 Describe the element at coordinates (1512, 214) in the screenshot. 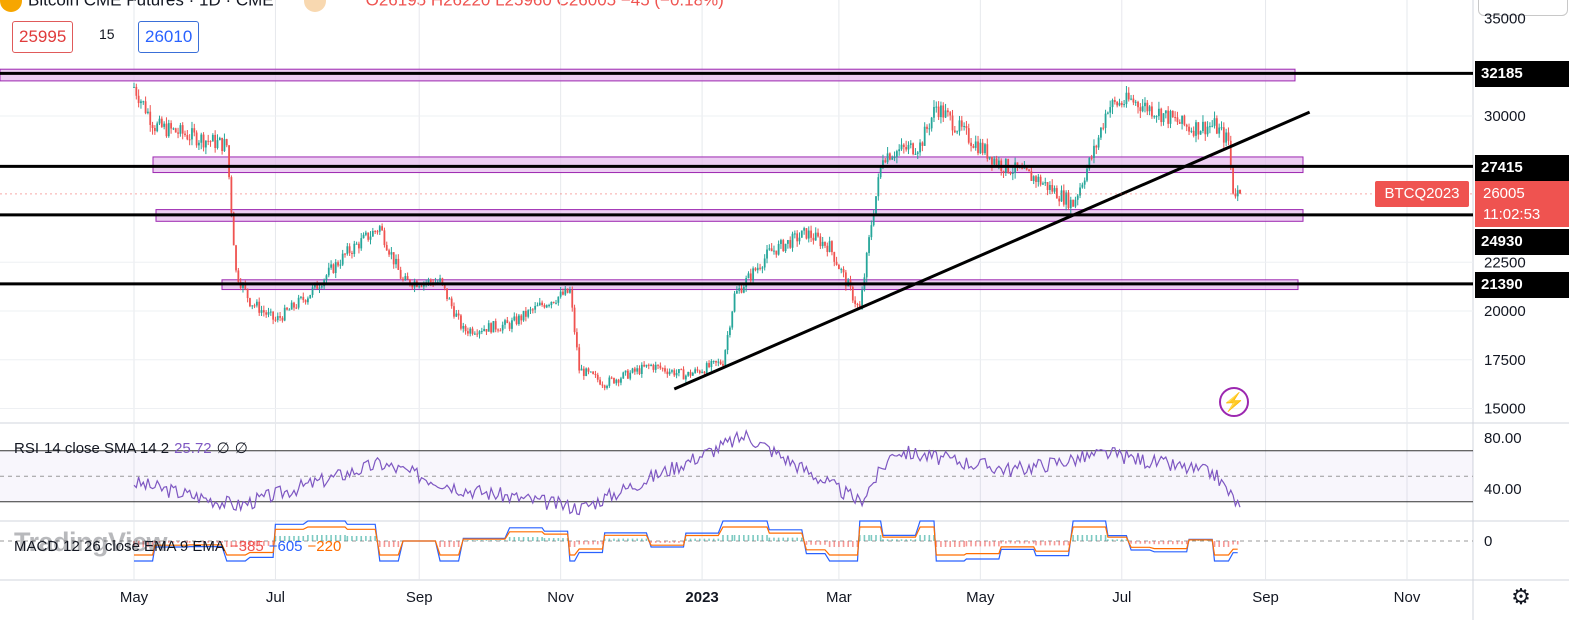

I see `countdown-timer: 11:02:53` at that location.